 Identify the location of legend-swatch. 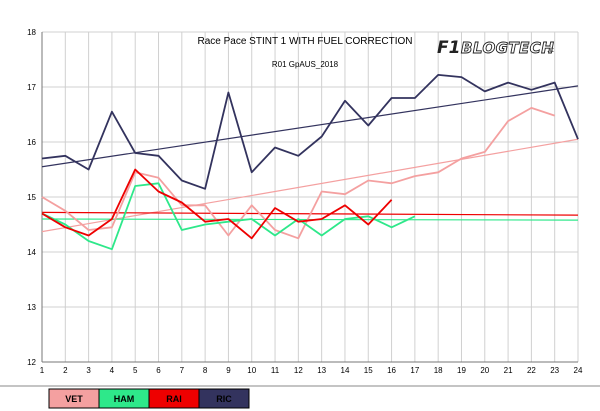
(224, 398).